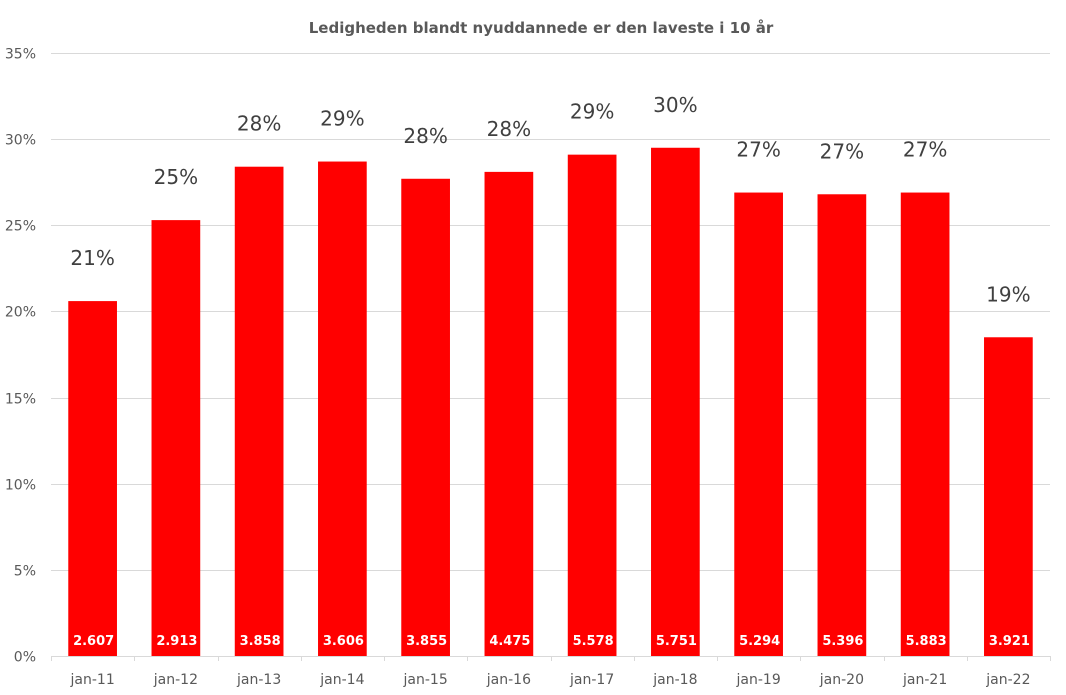 The image size is (1066, 695). Describe the element at coordinates (758, 680) in the screenshot. I see `x-tick-label: jan-19` at that location.